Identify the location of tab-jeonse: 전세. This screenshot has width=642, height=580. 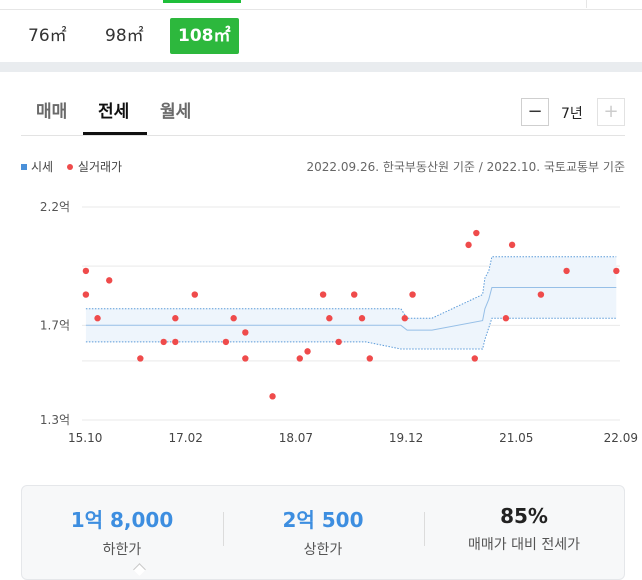
(114, 112).